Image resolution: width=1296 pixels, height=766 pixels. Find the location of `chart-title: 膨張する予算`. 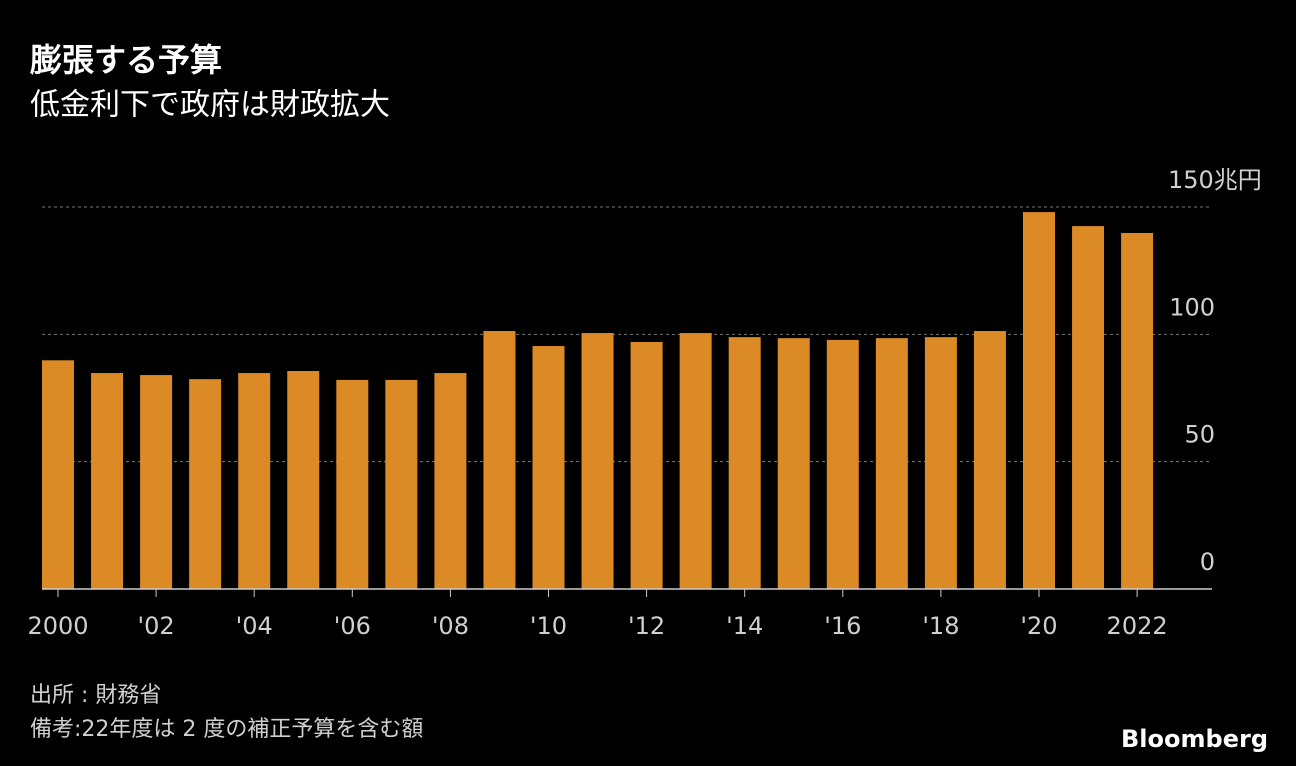

chart-title: 膨張する予算 is located at coordinates (126, 60).